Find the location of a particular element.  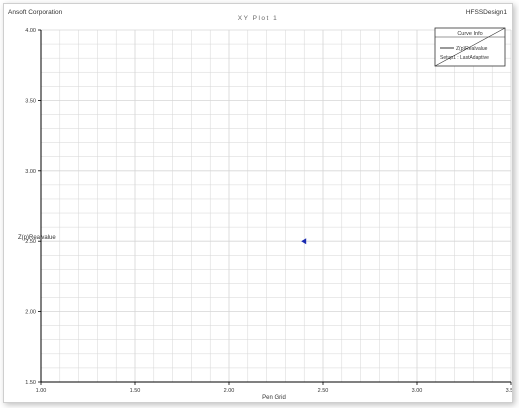

legend-diagonal is located at coordinates (470, 47).